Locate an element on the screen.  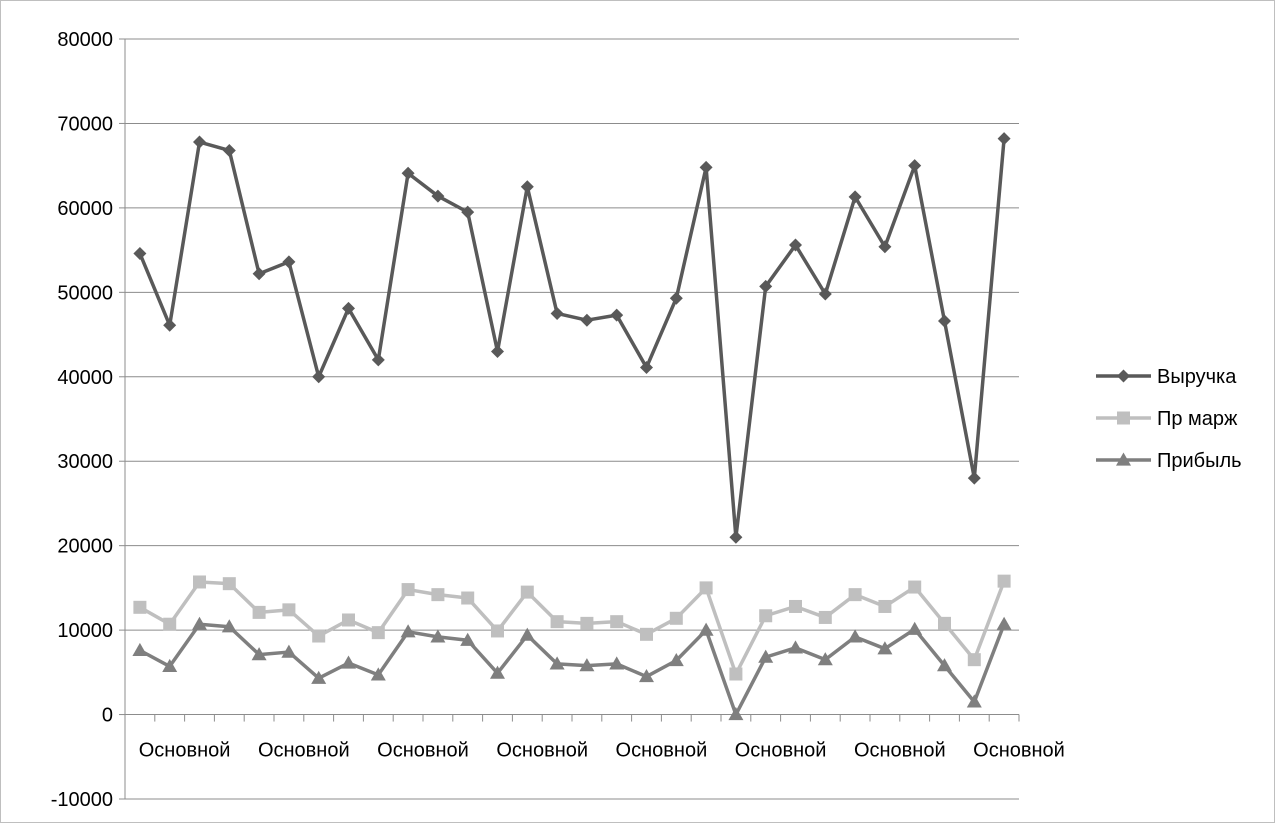
legend-label: Выручка is located at coordinates (1197, 377).